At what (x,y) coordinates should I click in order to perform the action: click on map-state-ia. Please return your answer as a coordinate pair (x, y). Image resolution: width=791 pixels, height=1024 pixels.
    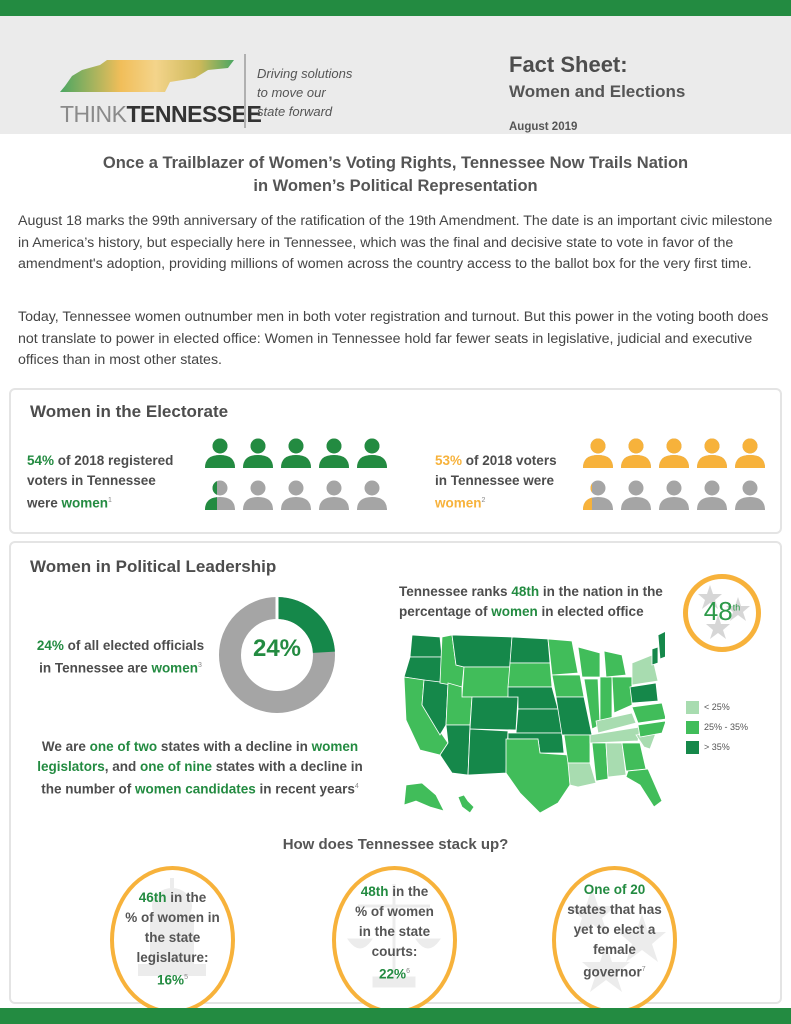
    Looking at the image, I should click on (568, 686).